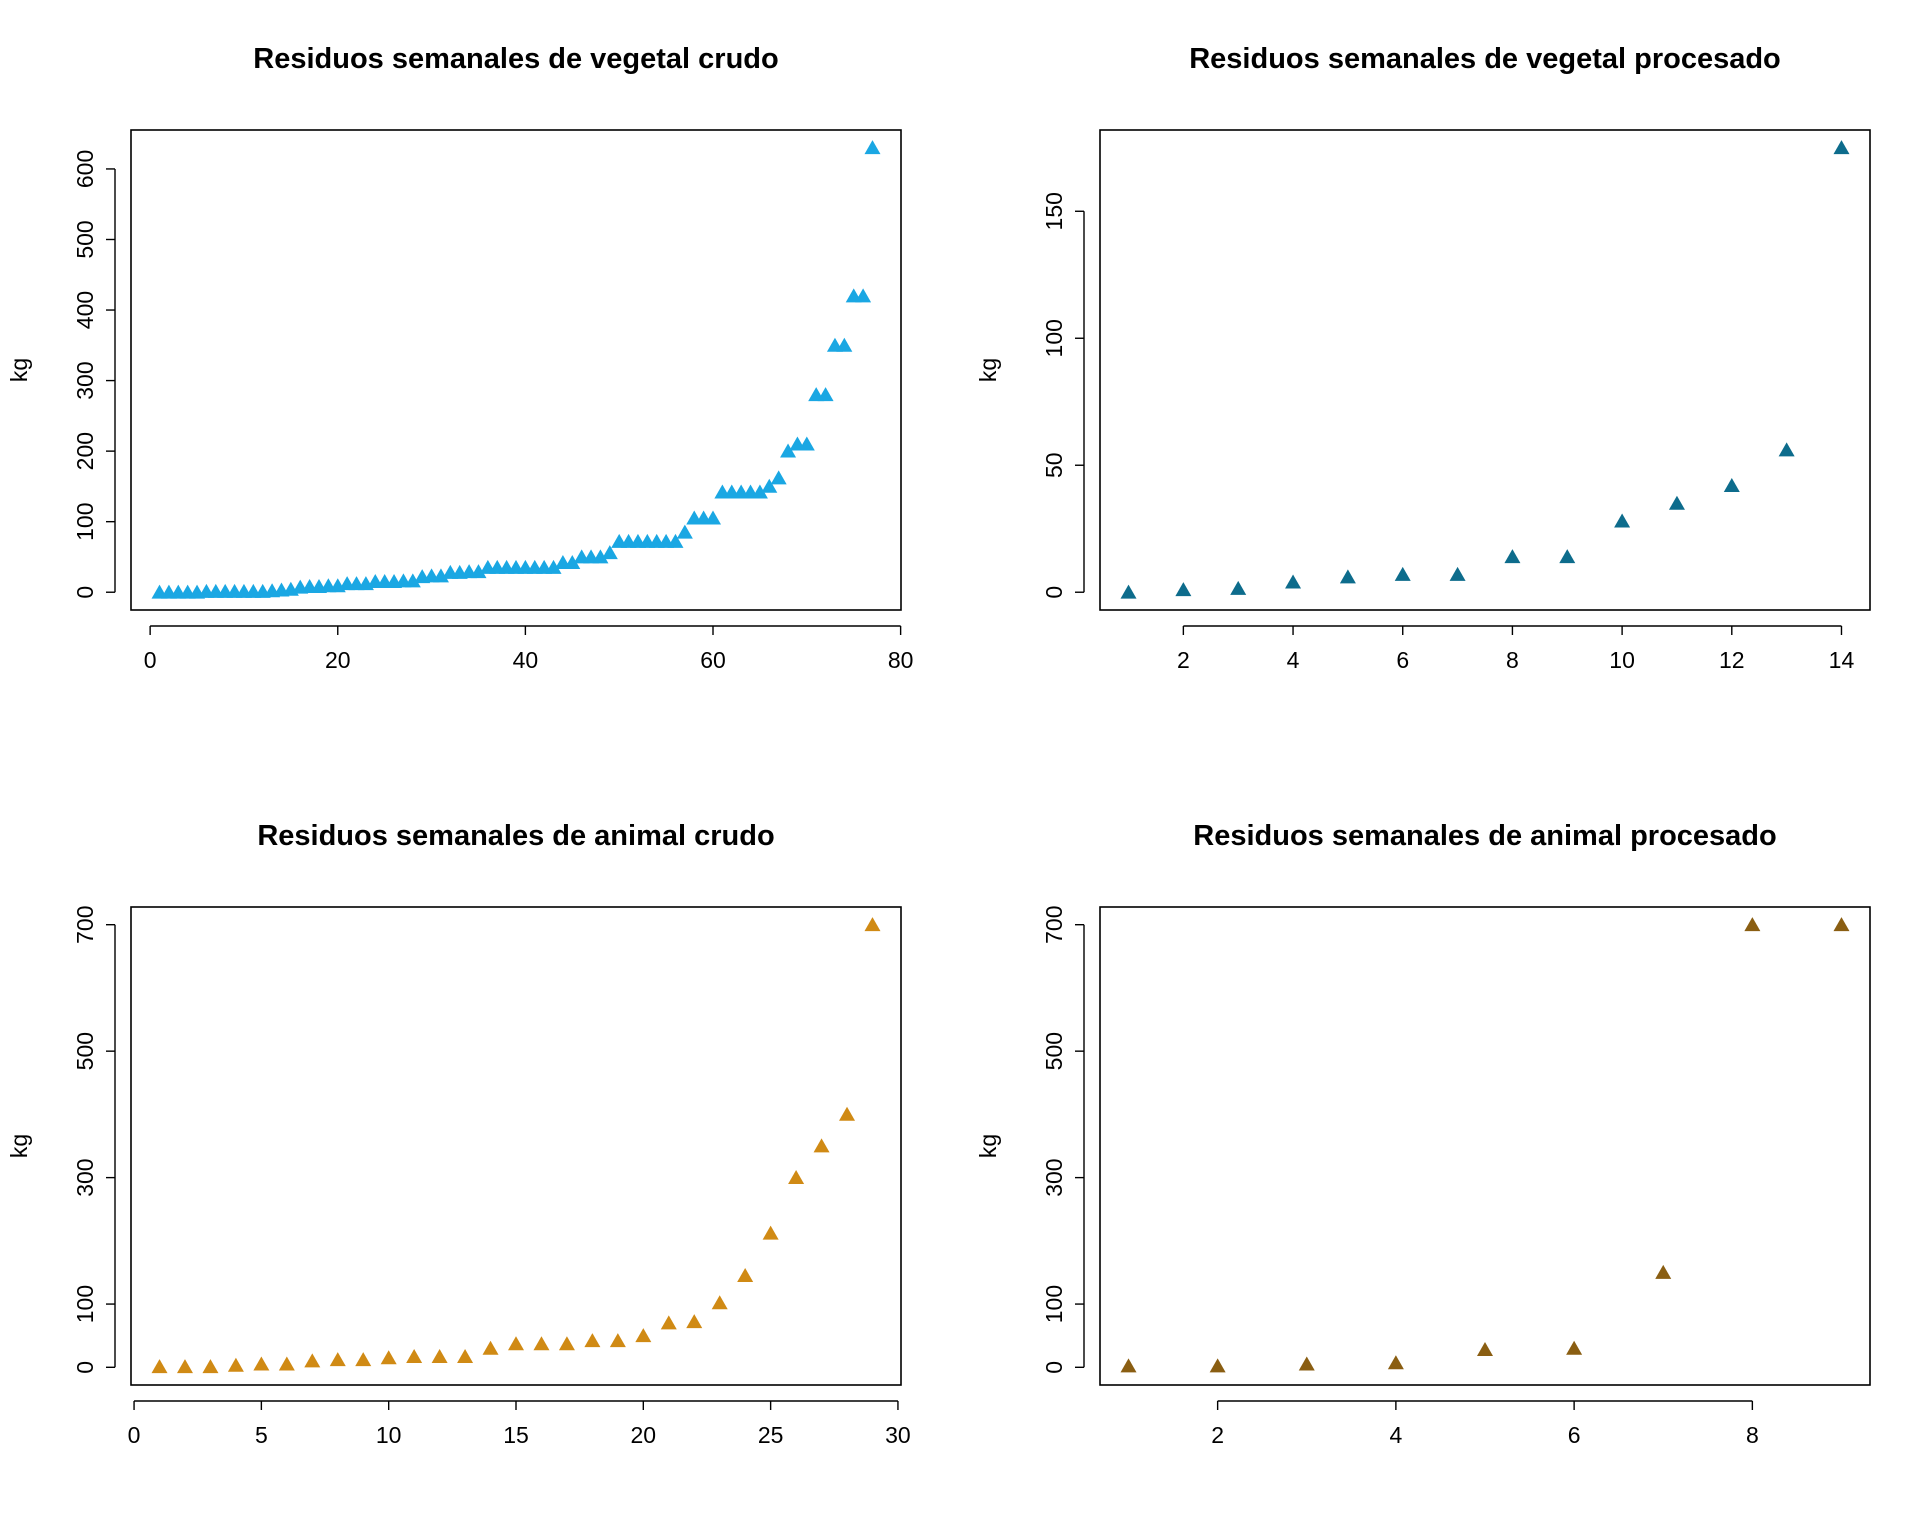 The height and width of the screenshot is (1536, 1920). I want to click on x-tick-label: 0, so click(134, 1435).